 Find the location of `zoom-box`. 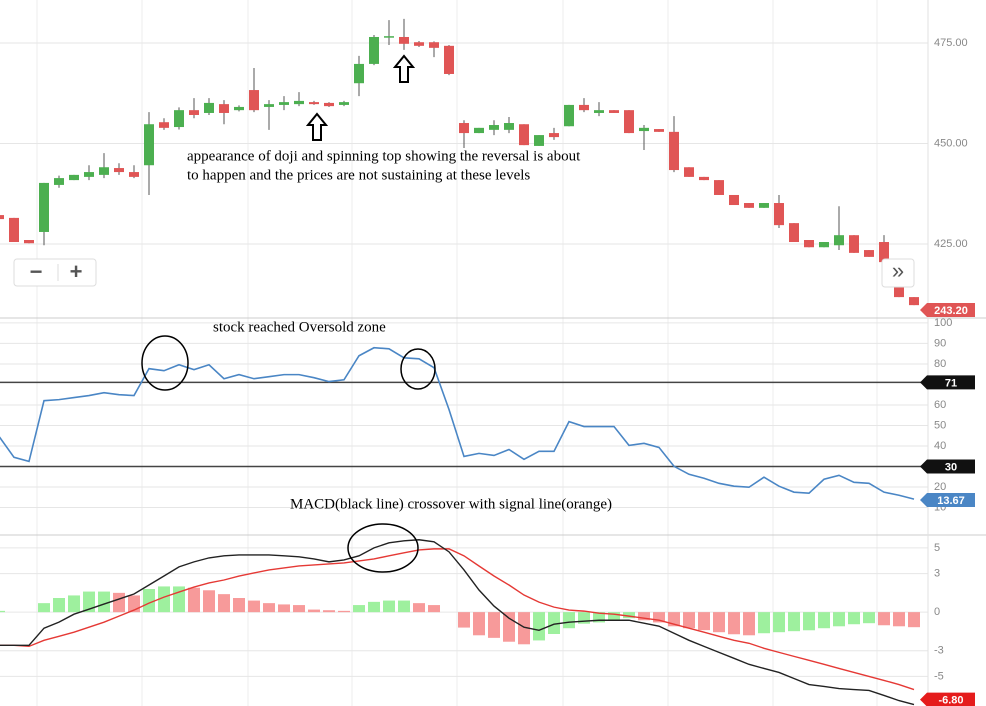

zoom-box is located at coordinates (55, 272).